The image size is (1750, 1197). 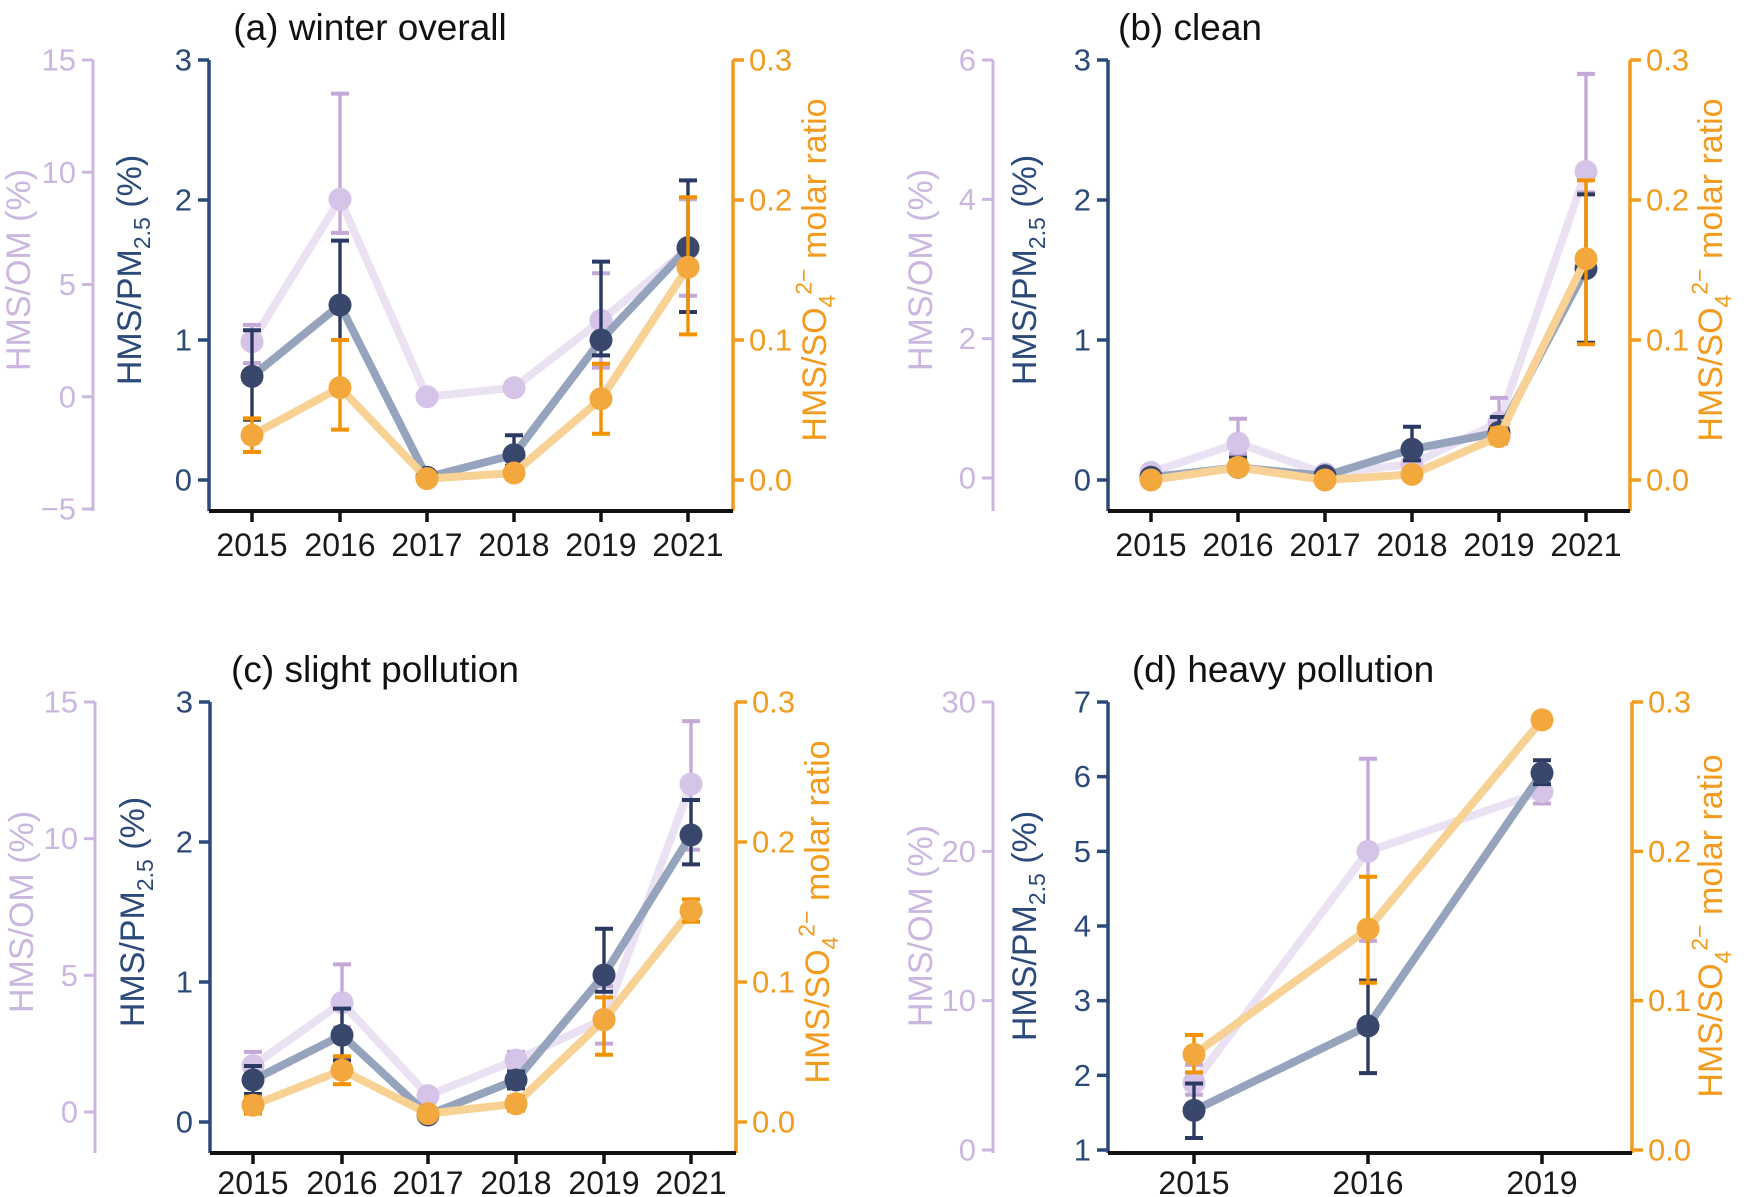 What do you see at coordinates (948, 926) in the screenshot?
I see `panel-d-axis-hms-om: 30 20 10 0 HMS/OM (%)` at bounding box center [948, 926].